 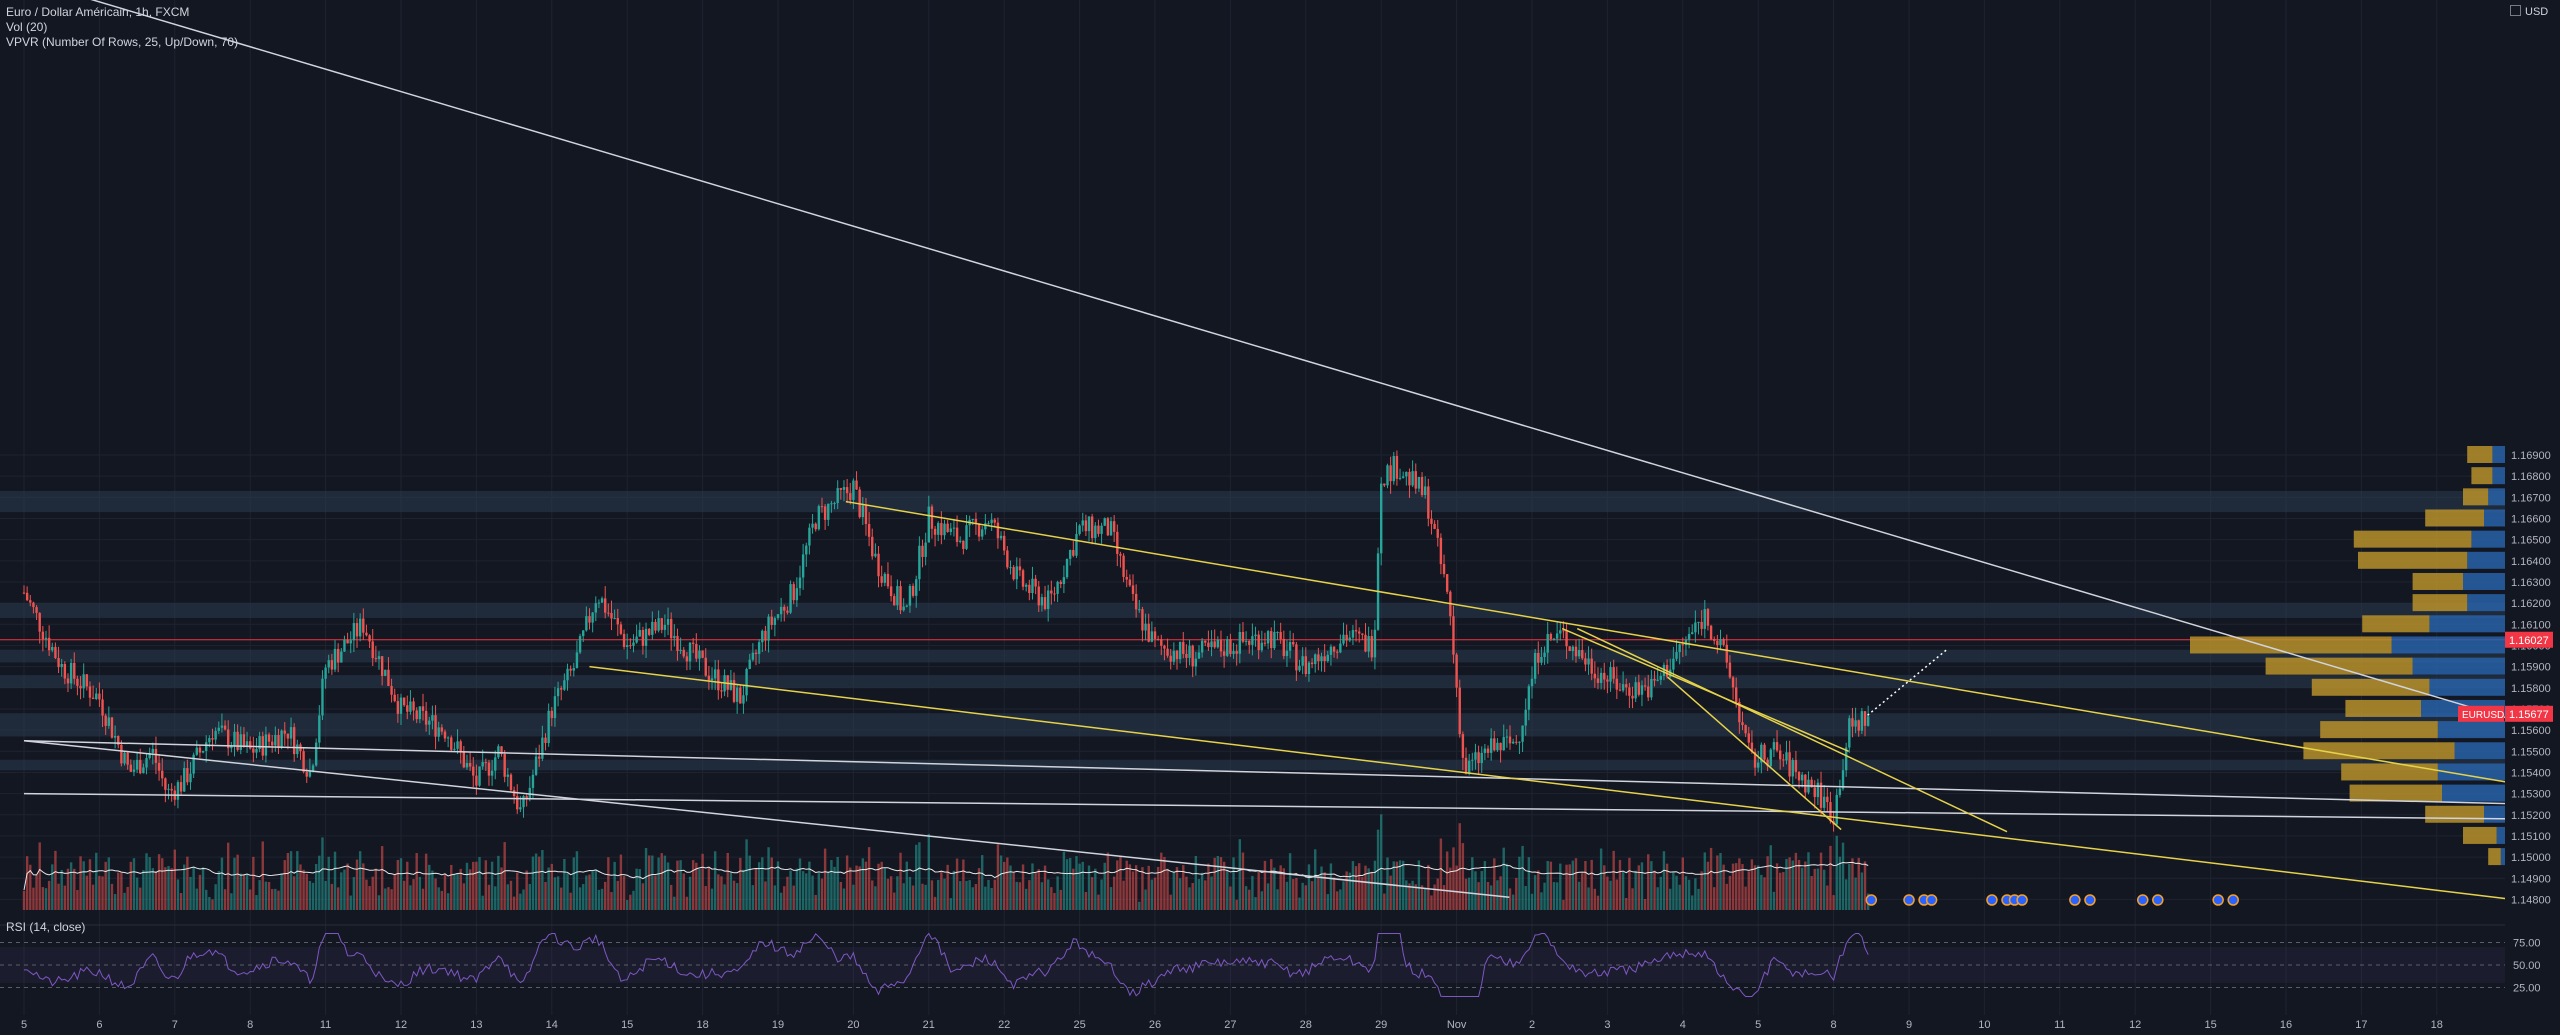 I want to click on price-tick-label: 1.14800, so click(x=2531, y=900).